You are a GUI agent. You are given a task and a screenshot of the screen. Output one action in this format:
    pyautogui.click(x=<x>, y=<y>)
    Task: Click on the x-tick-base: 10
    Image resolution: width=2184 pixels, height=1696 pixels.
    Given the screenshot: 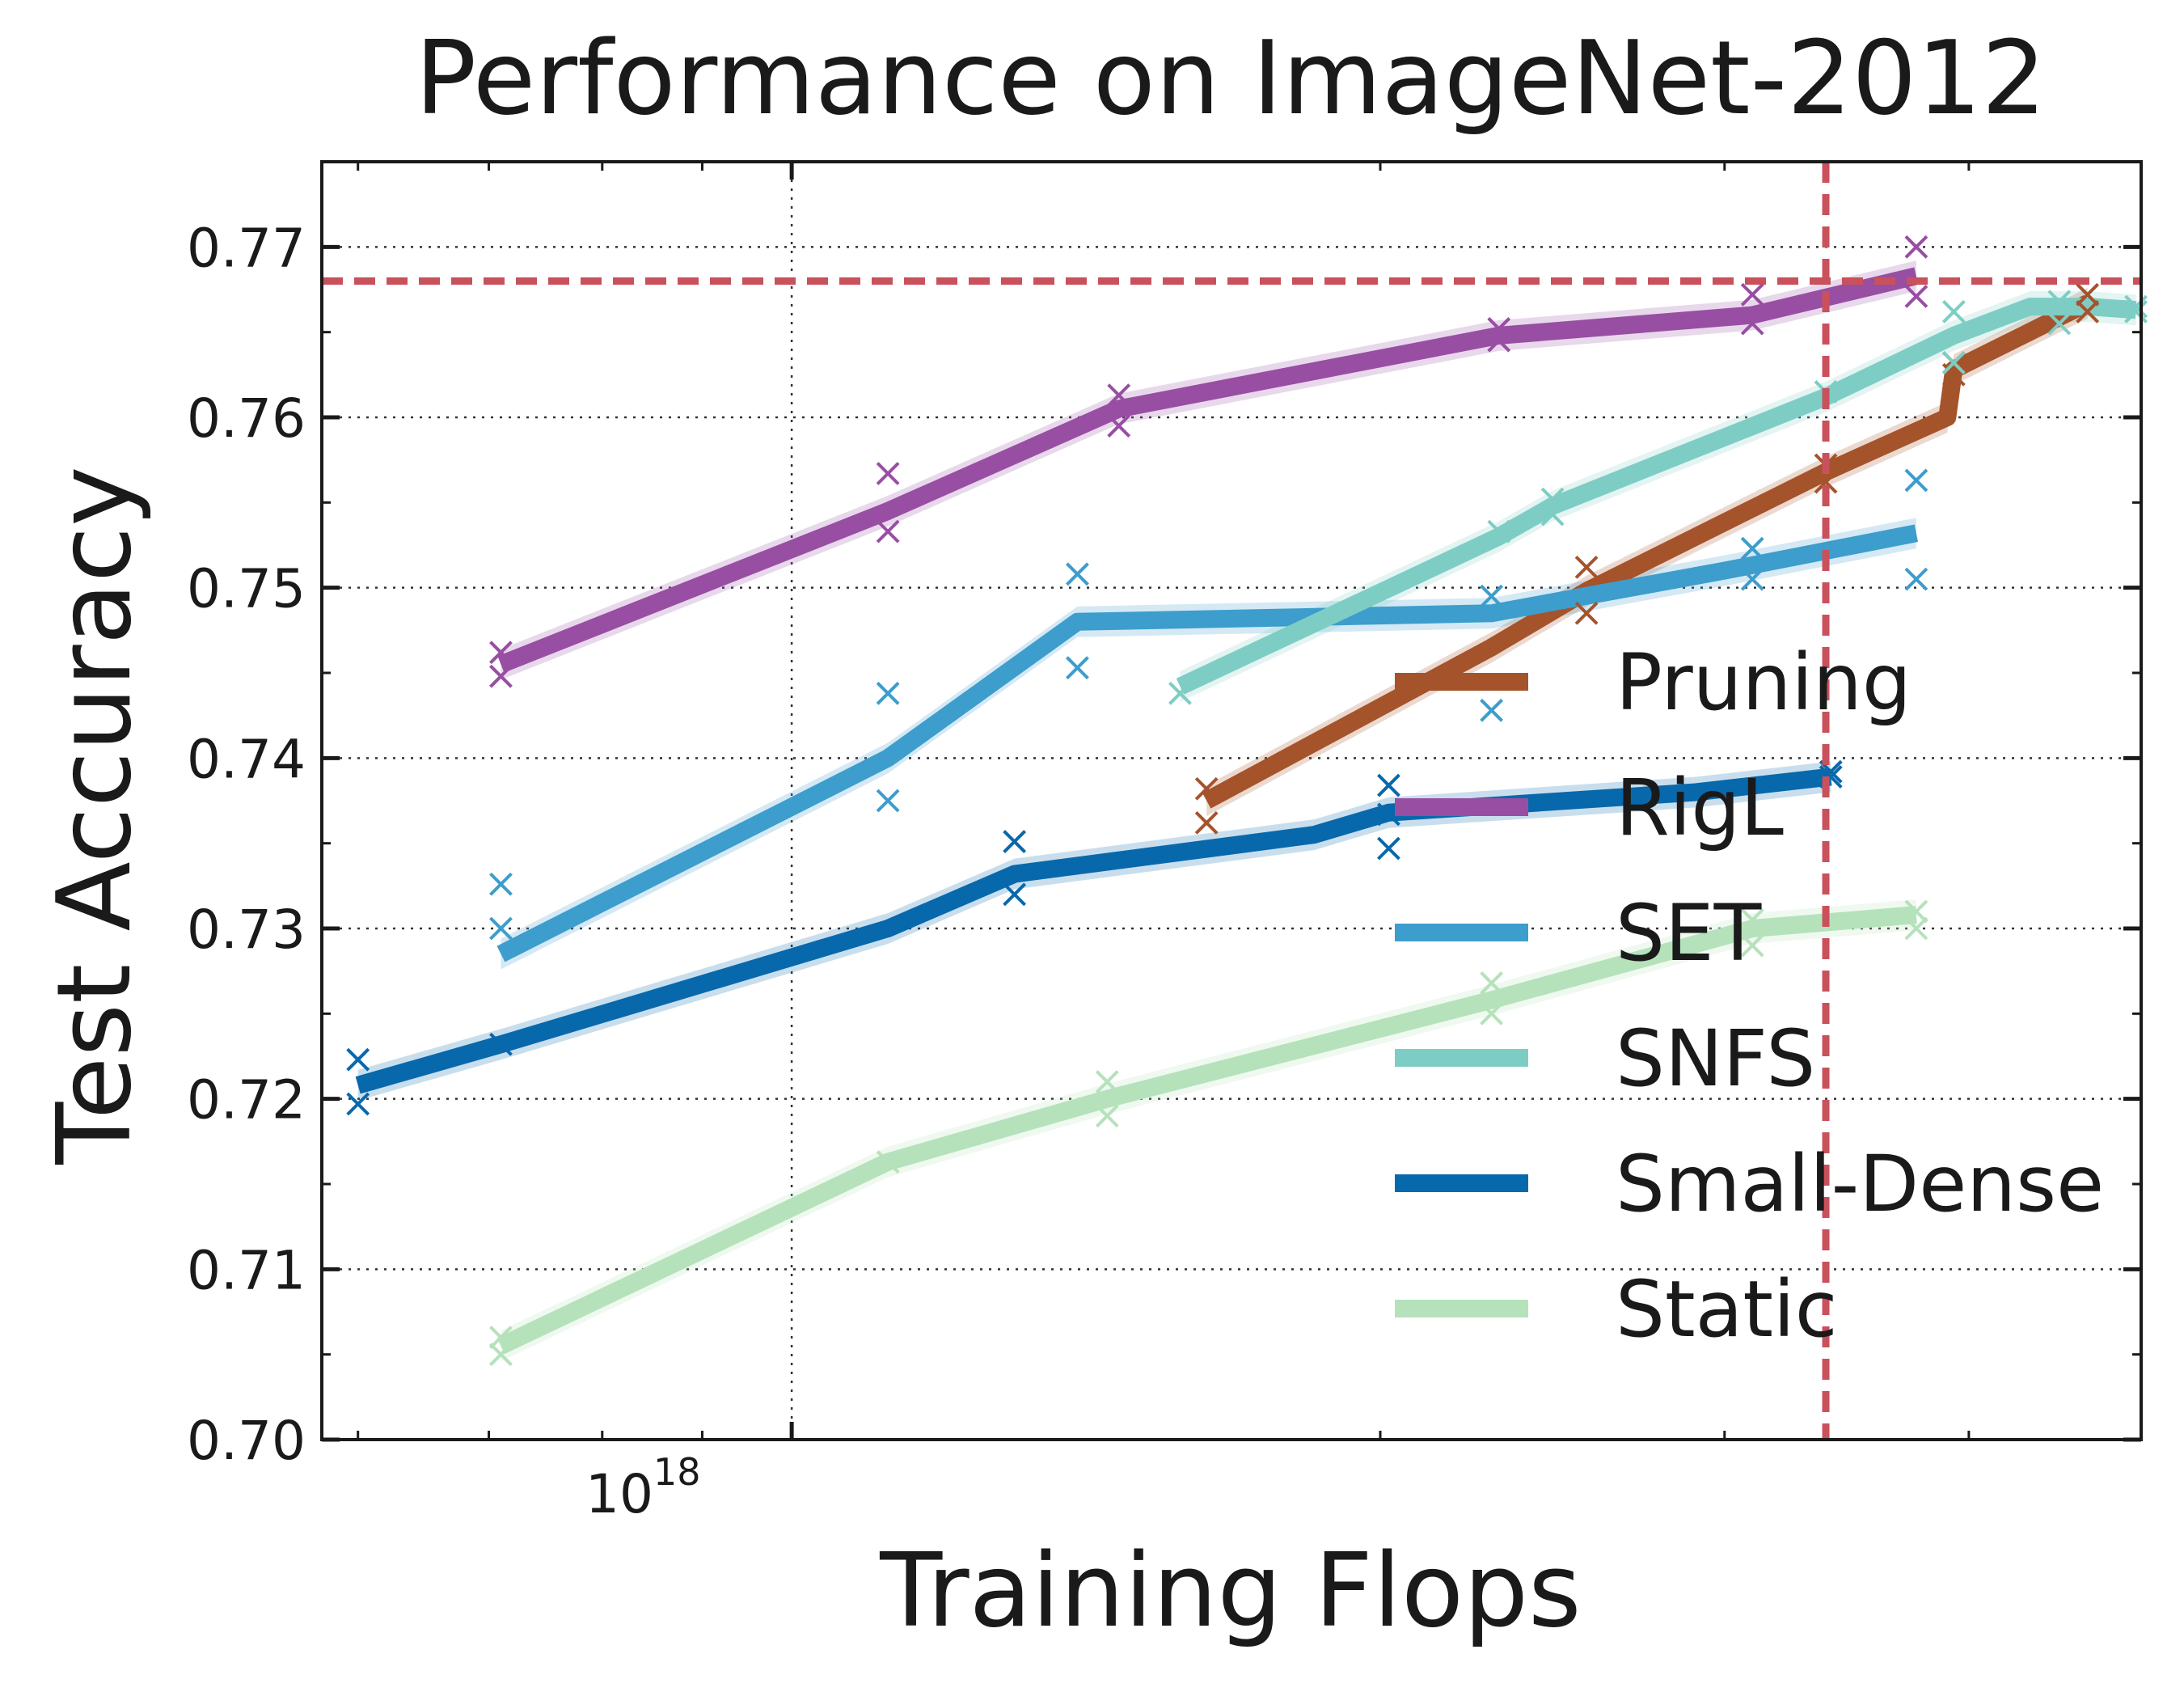 What is the action you would take?
    pyautogui.click(x=619, y=1494)
    